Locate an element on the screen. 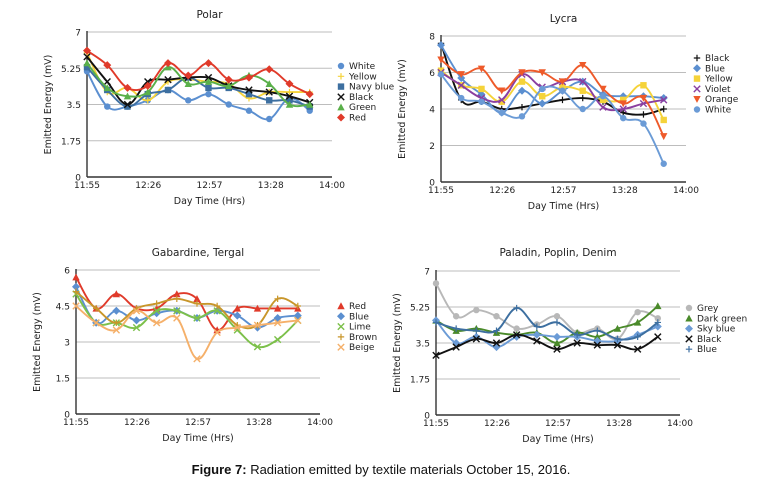 The height and width of the screenshot is (482, 762). y-tick-label: 3.5 is located at coordinates (423, 345).